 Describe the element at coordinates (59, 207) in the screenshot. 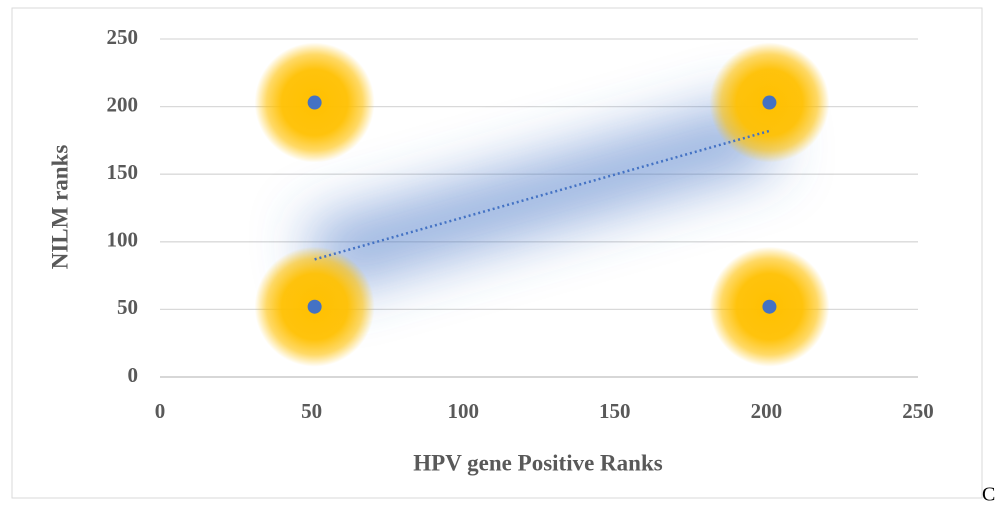

I see `y-axis-title: NILM ranks` at that location.